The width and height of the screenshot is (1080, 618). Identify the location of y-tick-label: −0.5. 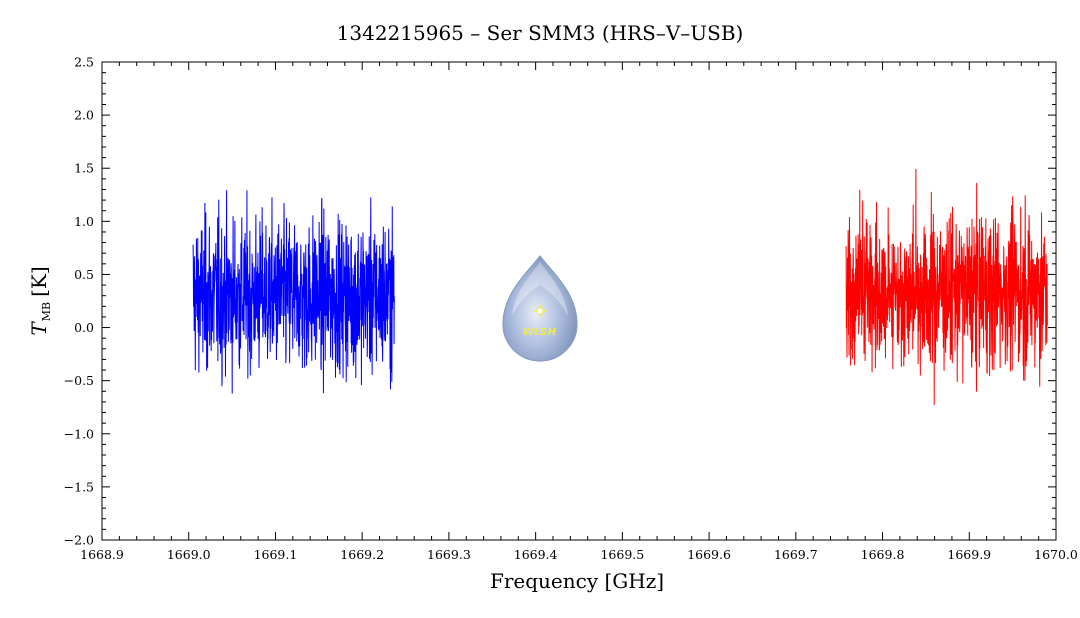
(79, 380).